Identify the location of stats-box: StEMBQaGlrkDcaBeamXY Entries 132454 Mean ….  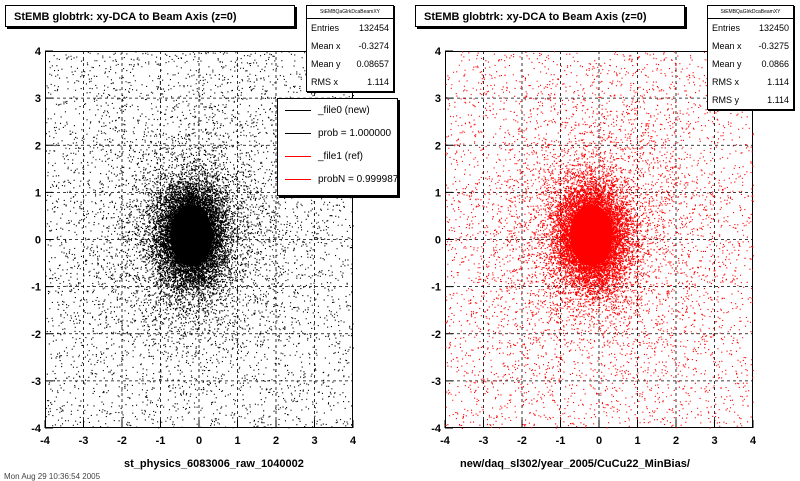
(350, 48).